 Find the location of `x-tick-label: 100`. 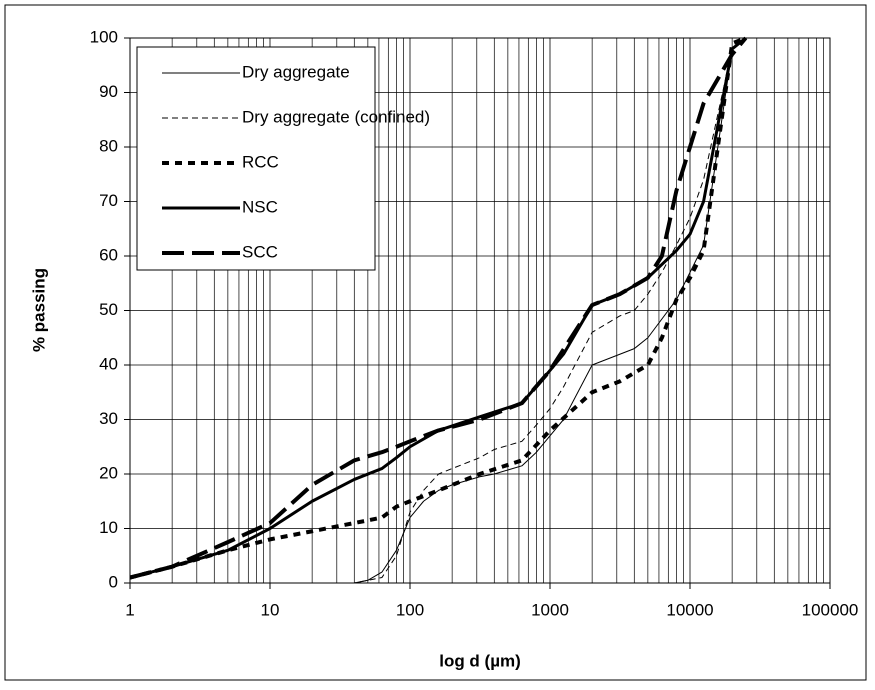

x-tick-label: 100 is located at coordinates (410, 609).